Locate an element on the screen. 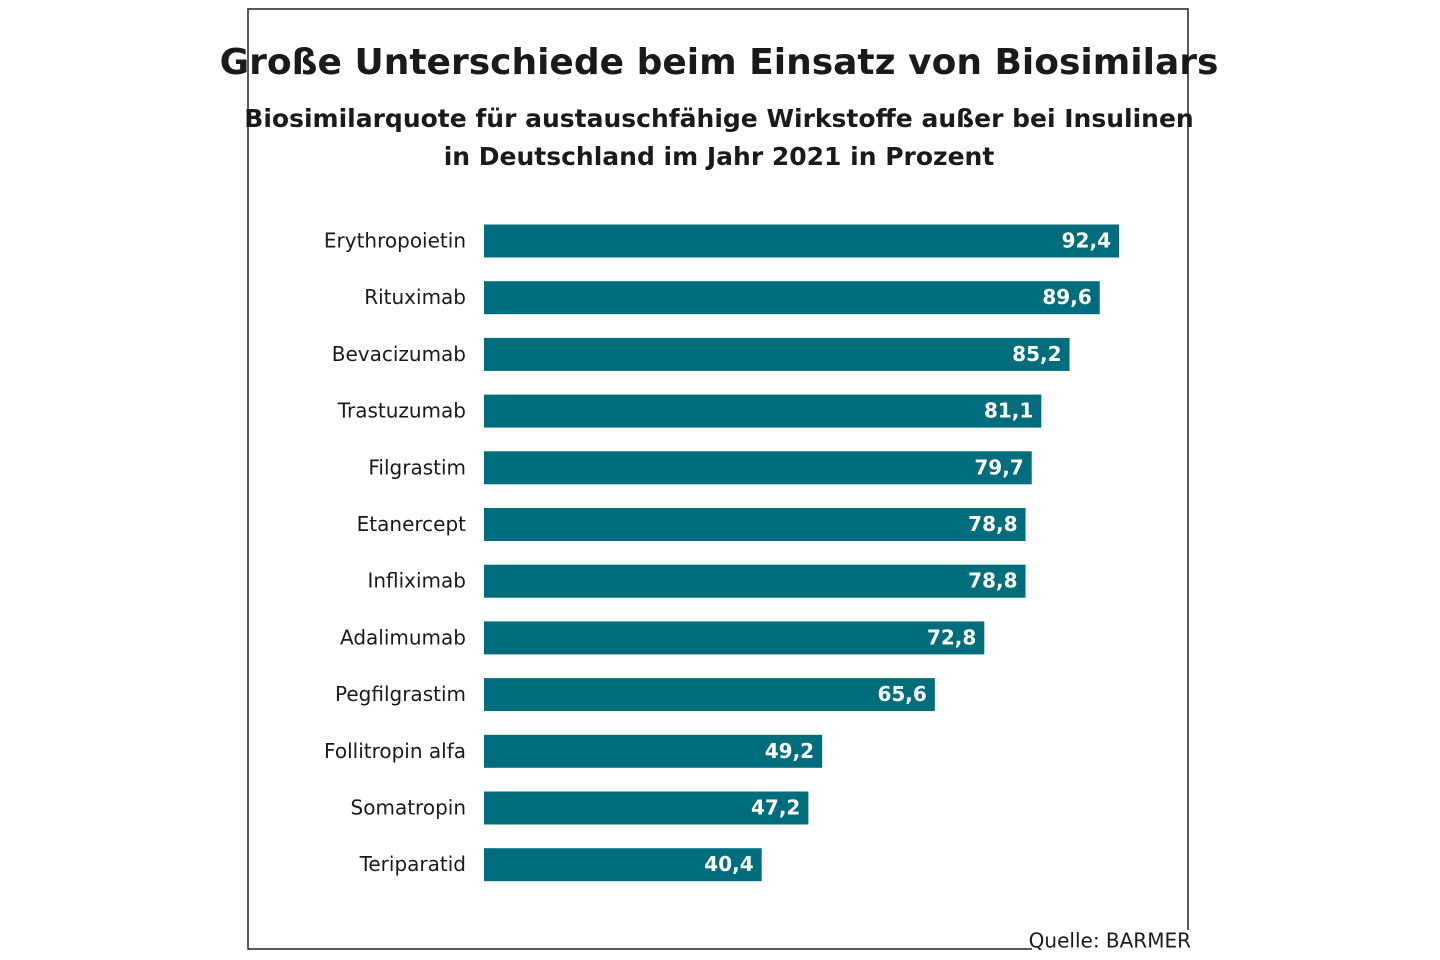 Image resolution: width=1440 pixels, height=960 pixels. value-label: 79,7 is located at coordinates (998, 467).